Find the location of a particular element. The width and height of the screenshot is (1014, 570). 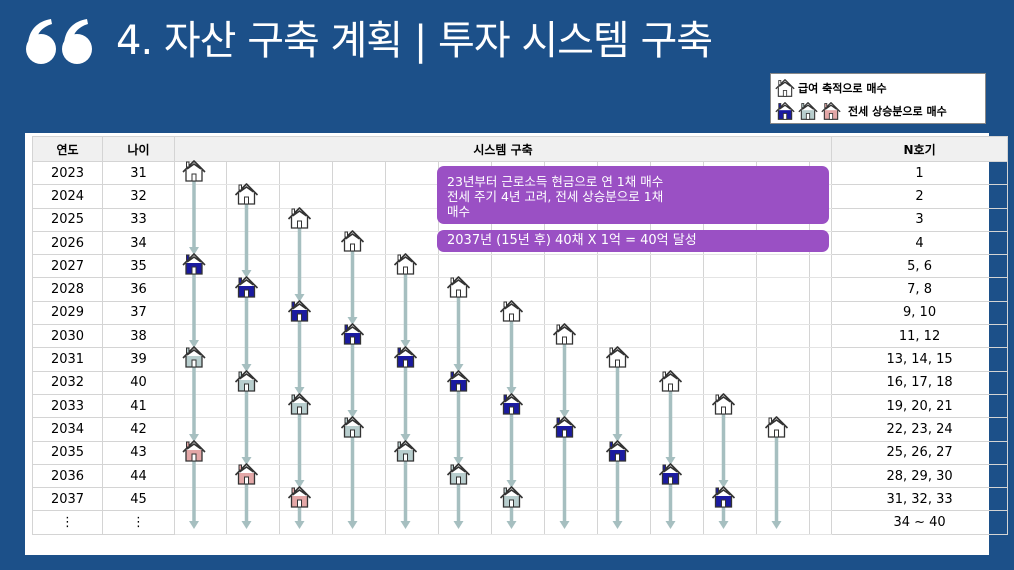

goal-note: 2037년 (15년 후) 40채 X 1억 = 40억 달성 is located at coordinates (633, 241).